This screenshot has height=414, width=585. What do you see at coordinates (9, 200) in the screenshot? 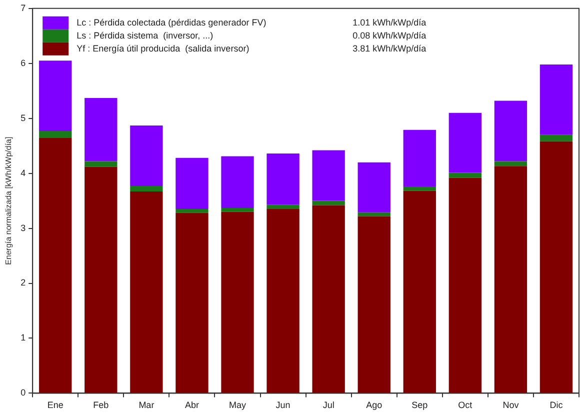
I see `y-axis-title: Energía normalizada [kWh/kWp/día]` at bounding box center [9, 200].